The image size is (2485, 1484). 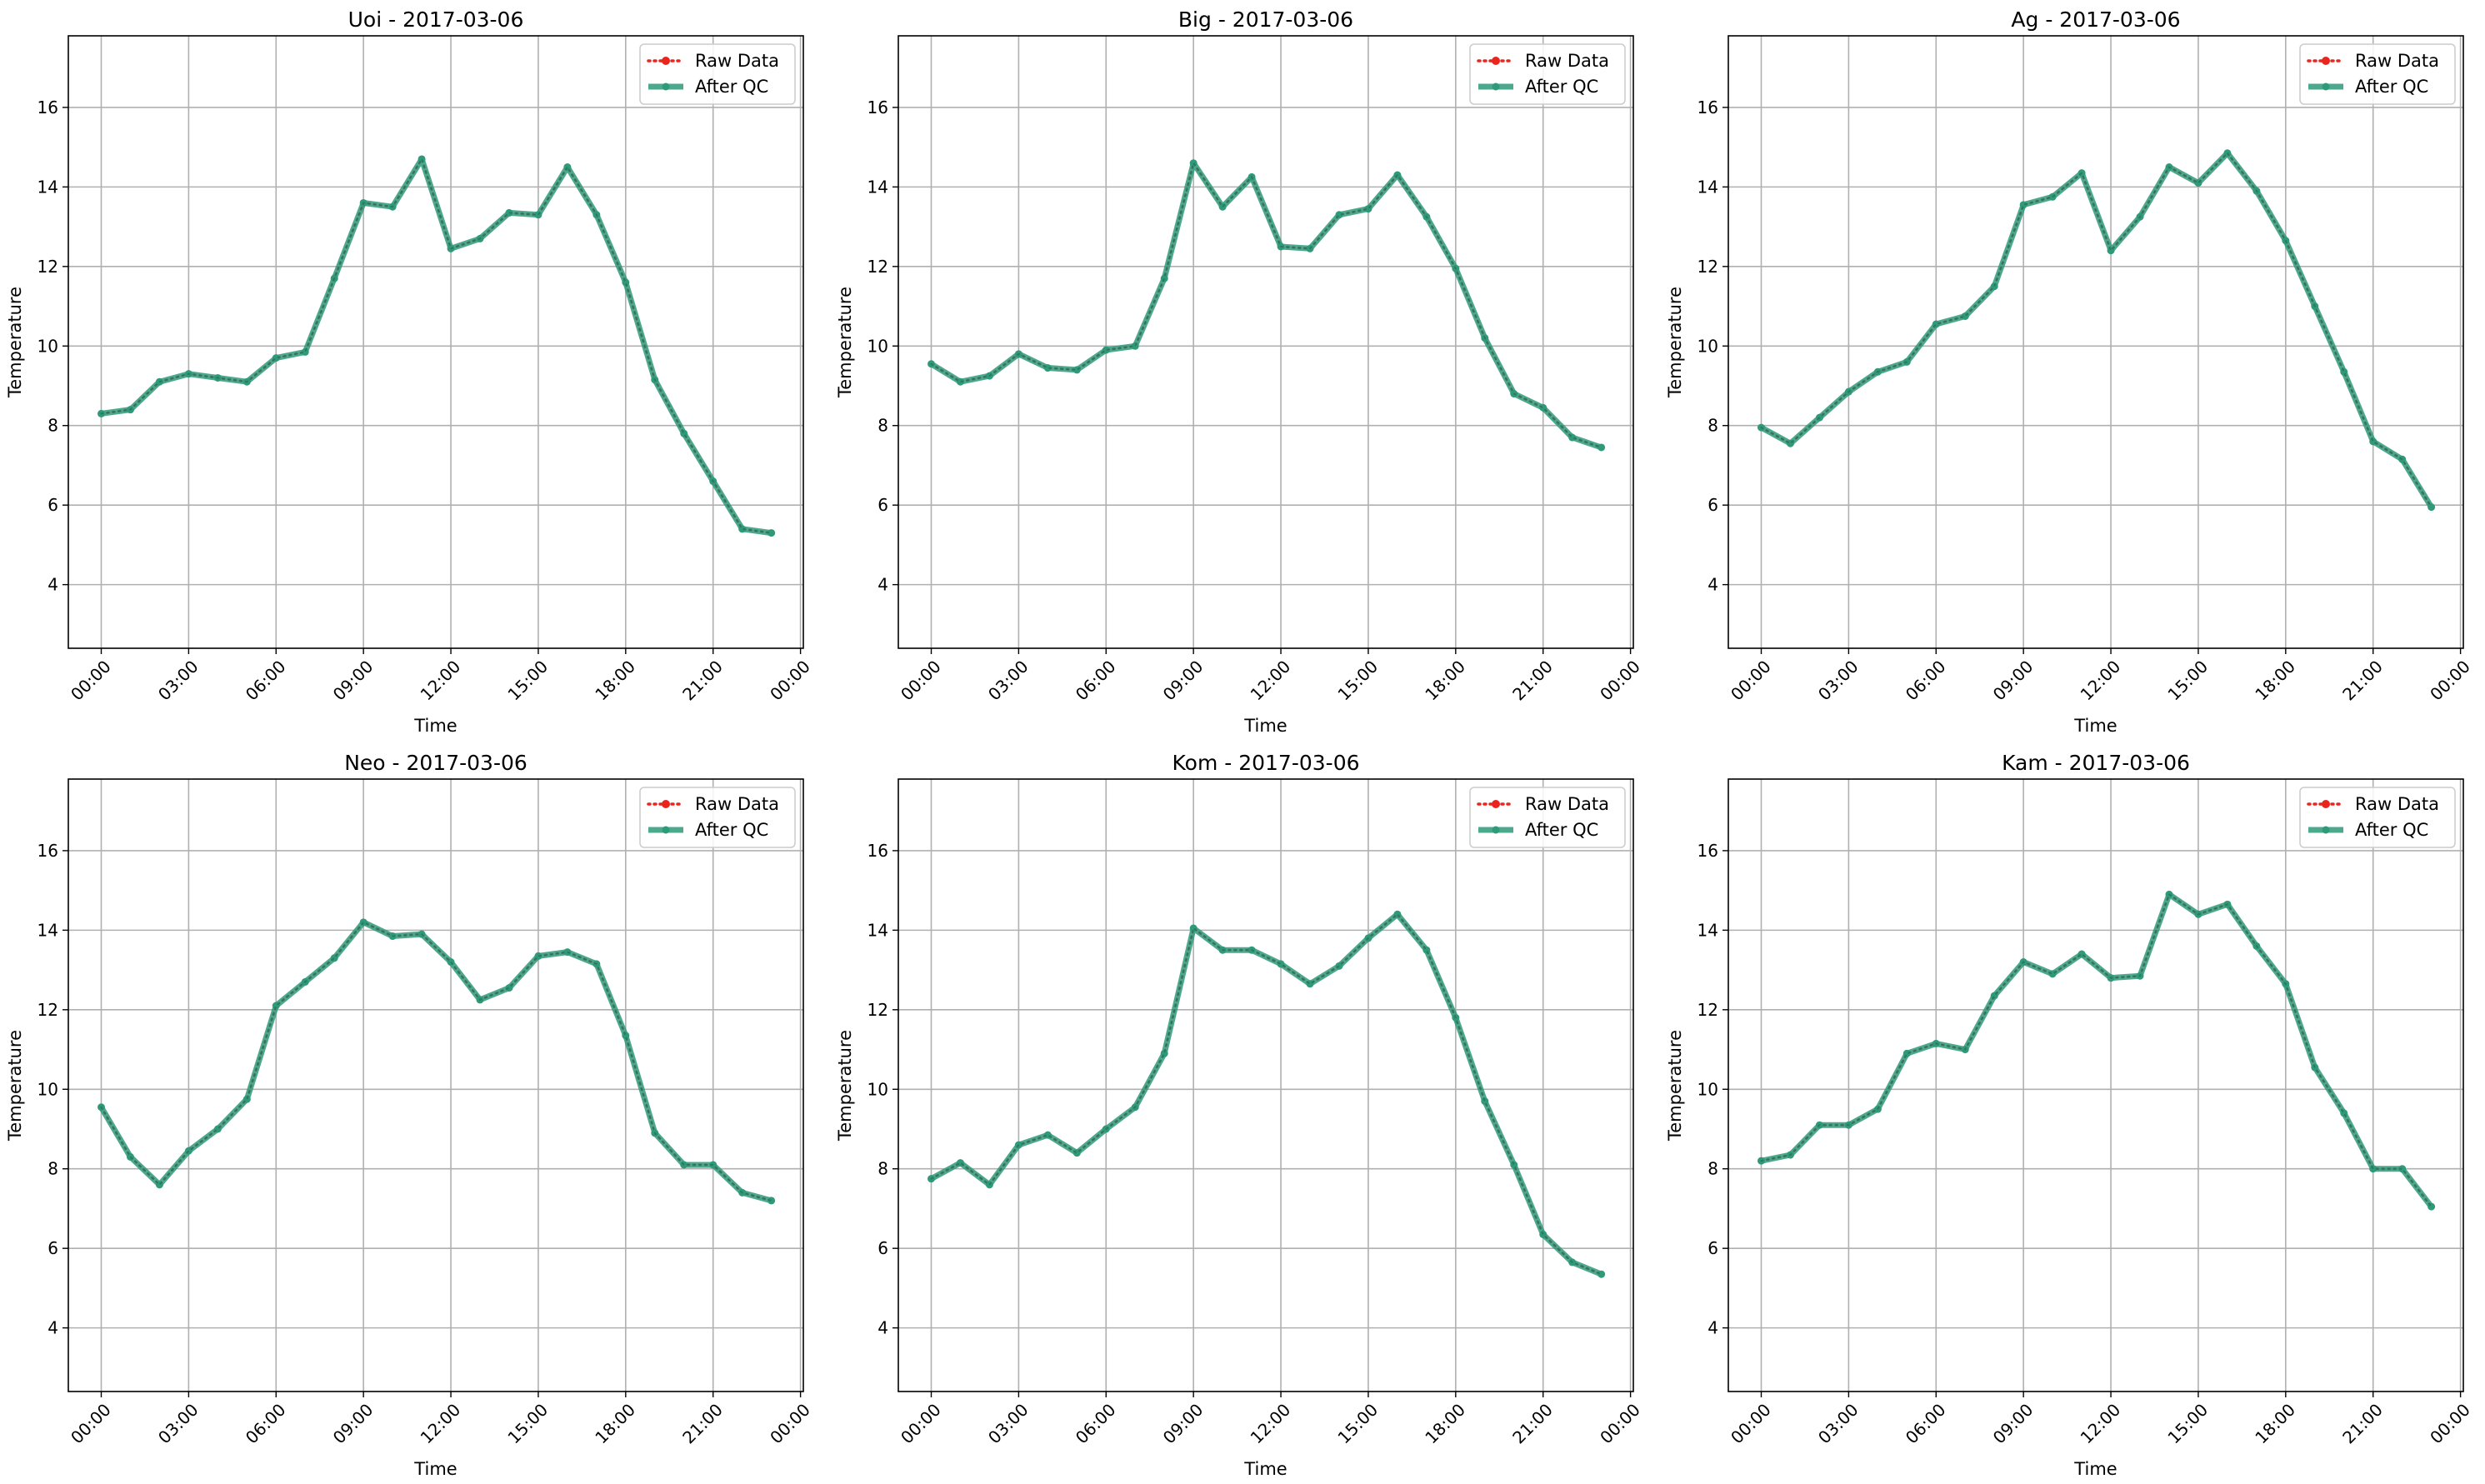 What do you see at coordinates (1265, 19) in the screenshot?
I see `chart-title: Big - 2017-03-06` at bounding box center [1265, 19].